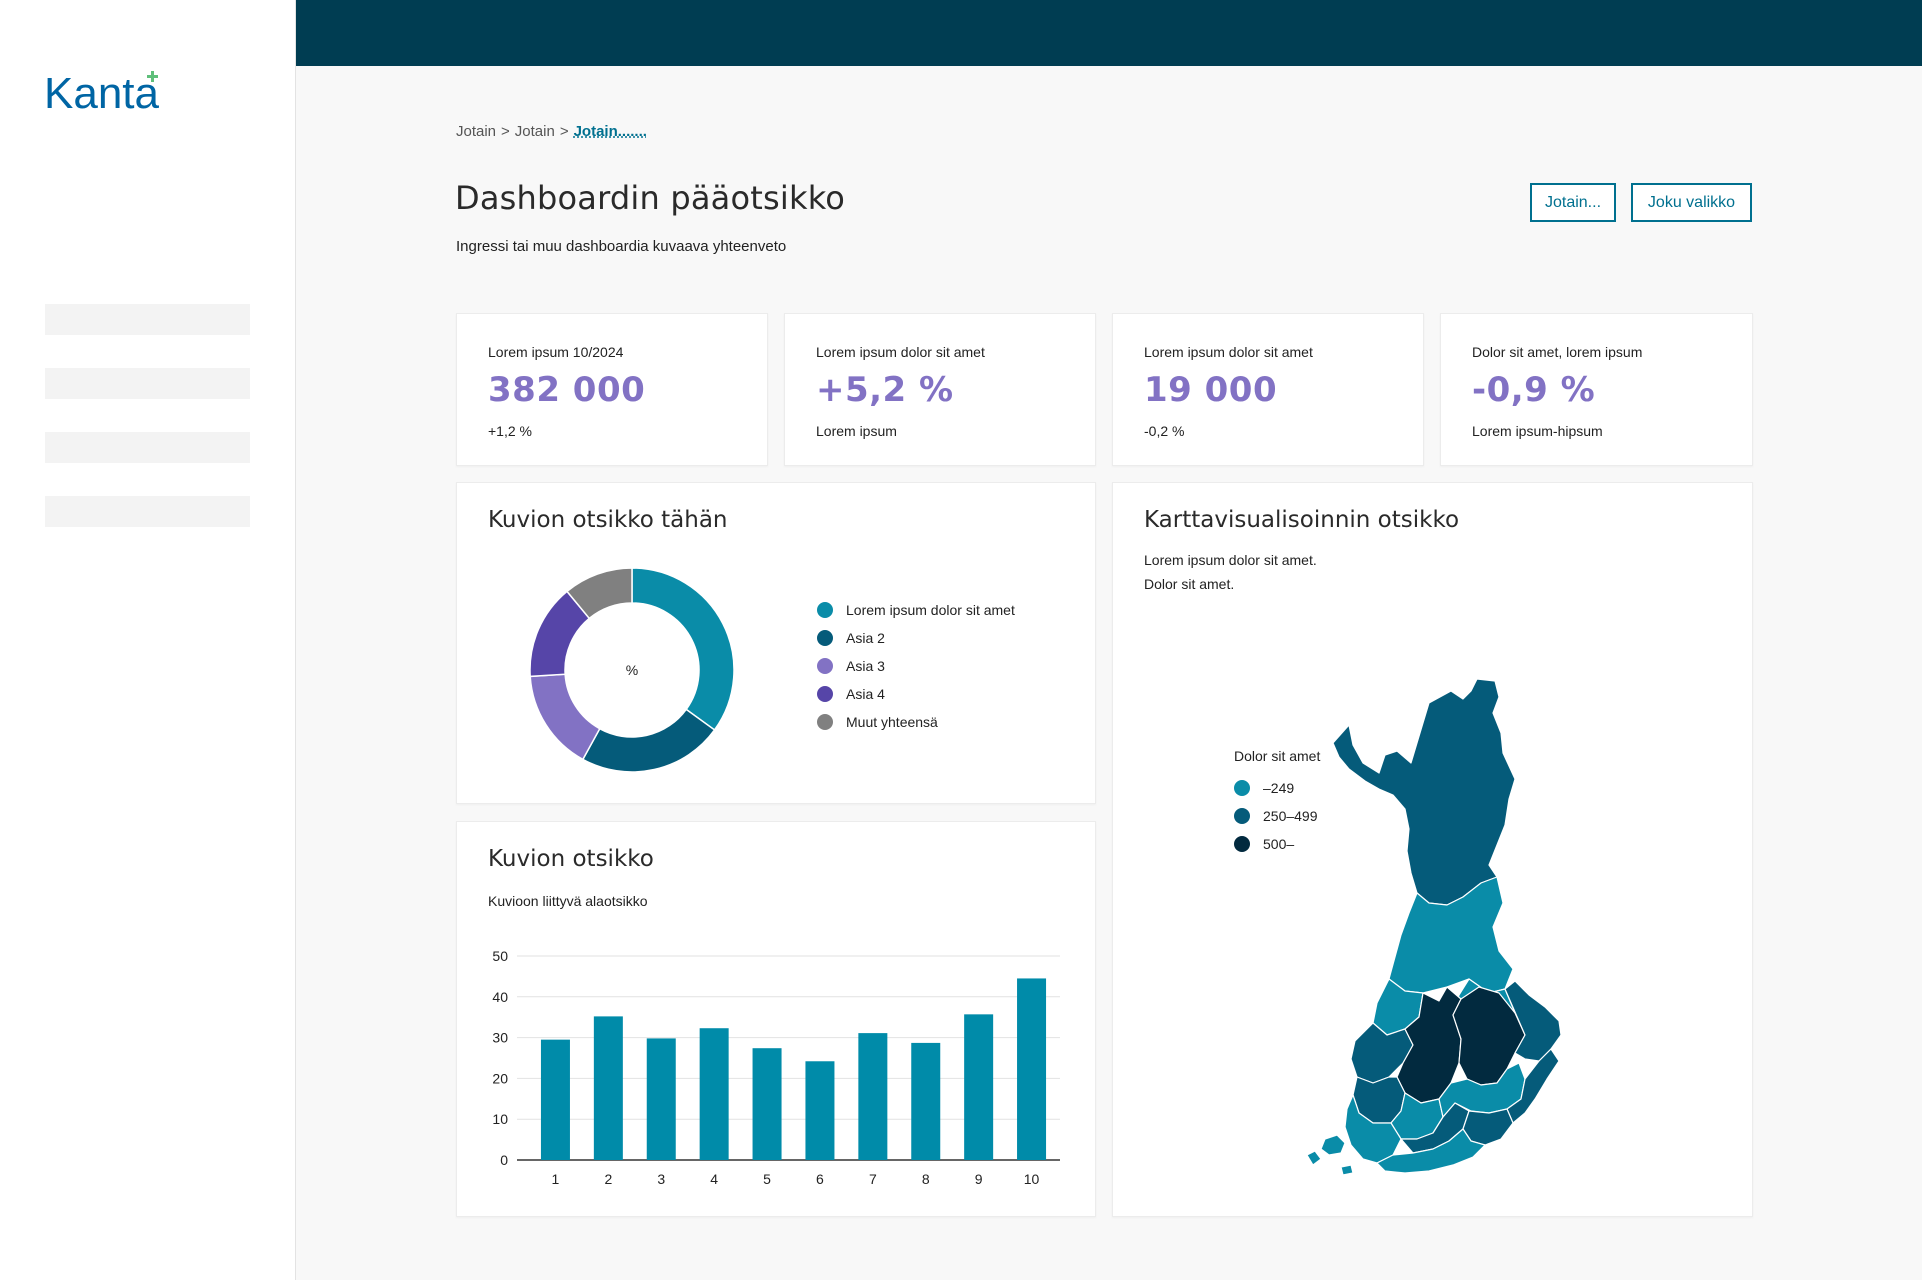 The height and width of the screenshot is (1280, 1922). I want to click on legend-label: 500–, so click(1279, 844).